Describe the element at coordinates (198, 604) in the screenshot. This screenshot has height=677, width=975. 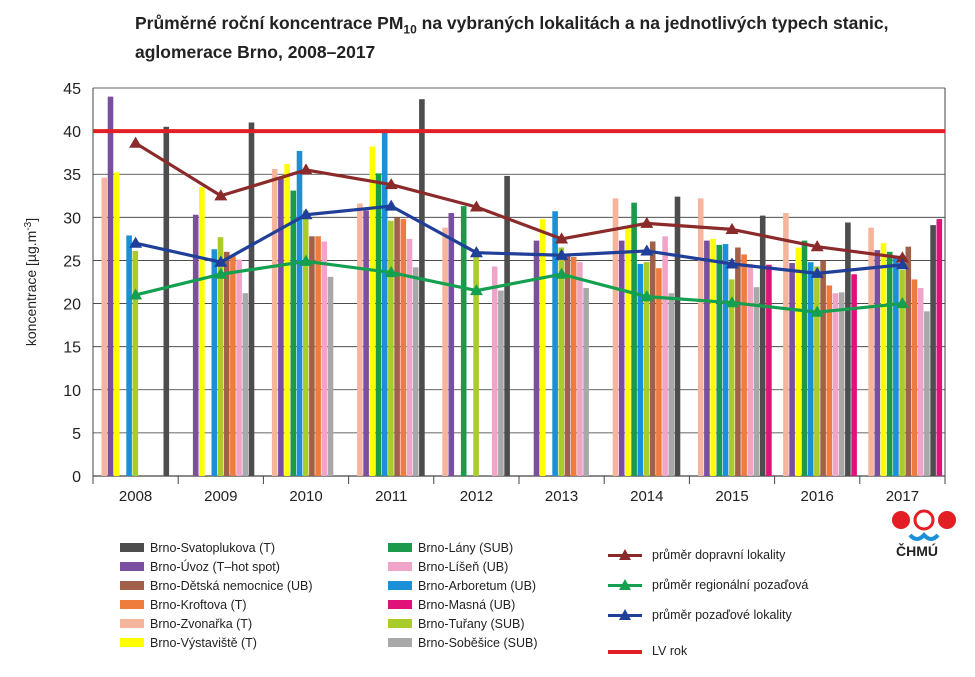
I see `legend-label: Brno-Kroftova (T)` at that location.